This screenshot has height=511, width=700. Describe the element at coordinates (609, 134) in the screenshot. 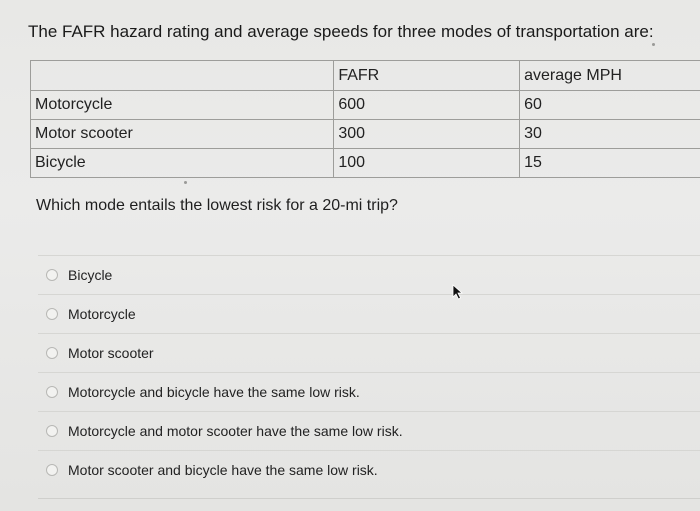

I see `table-cell: 30` at that location.